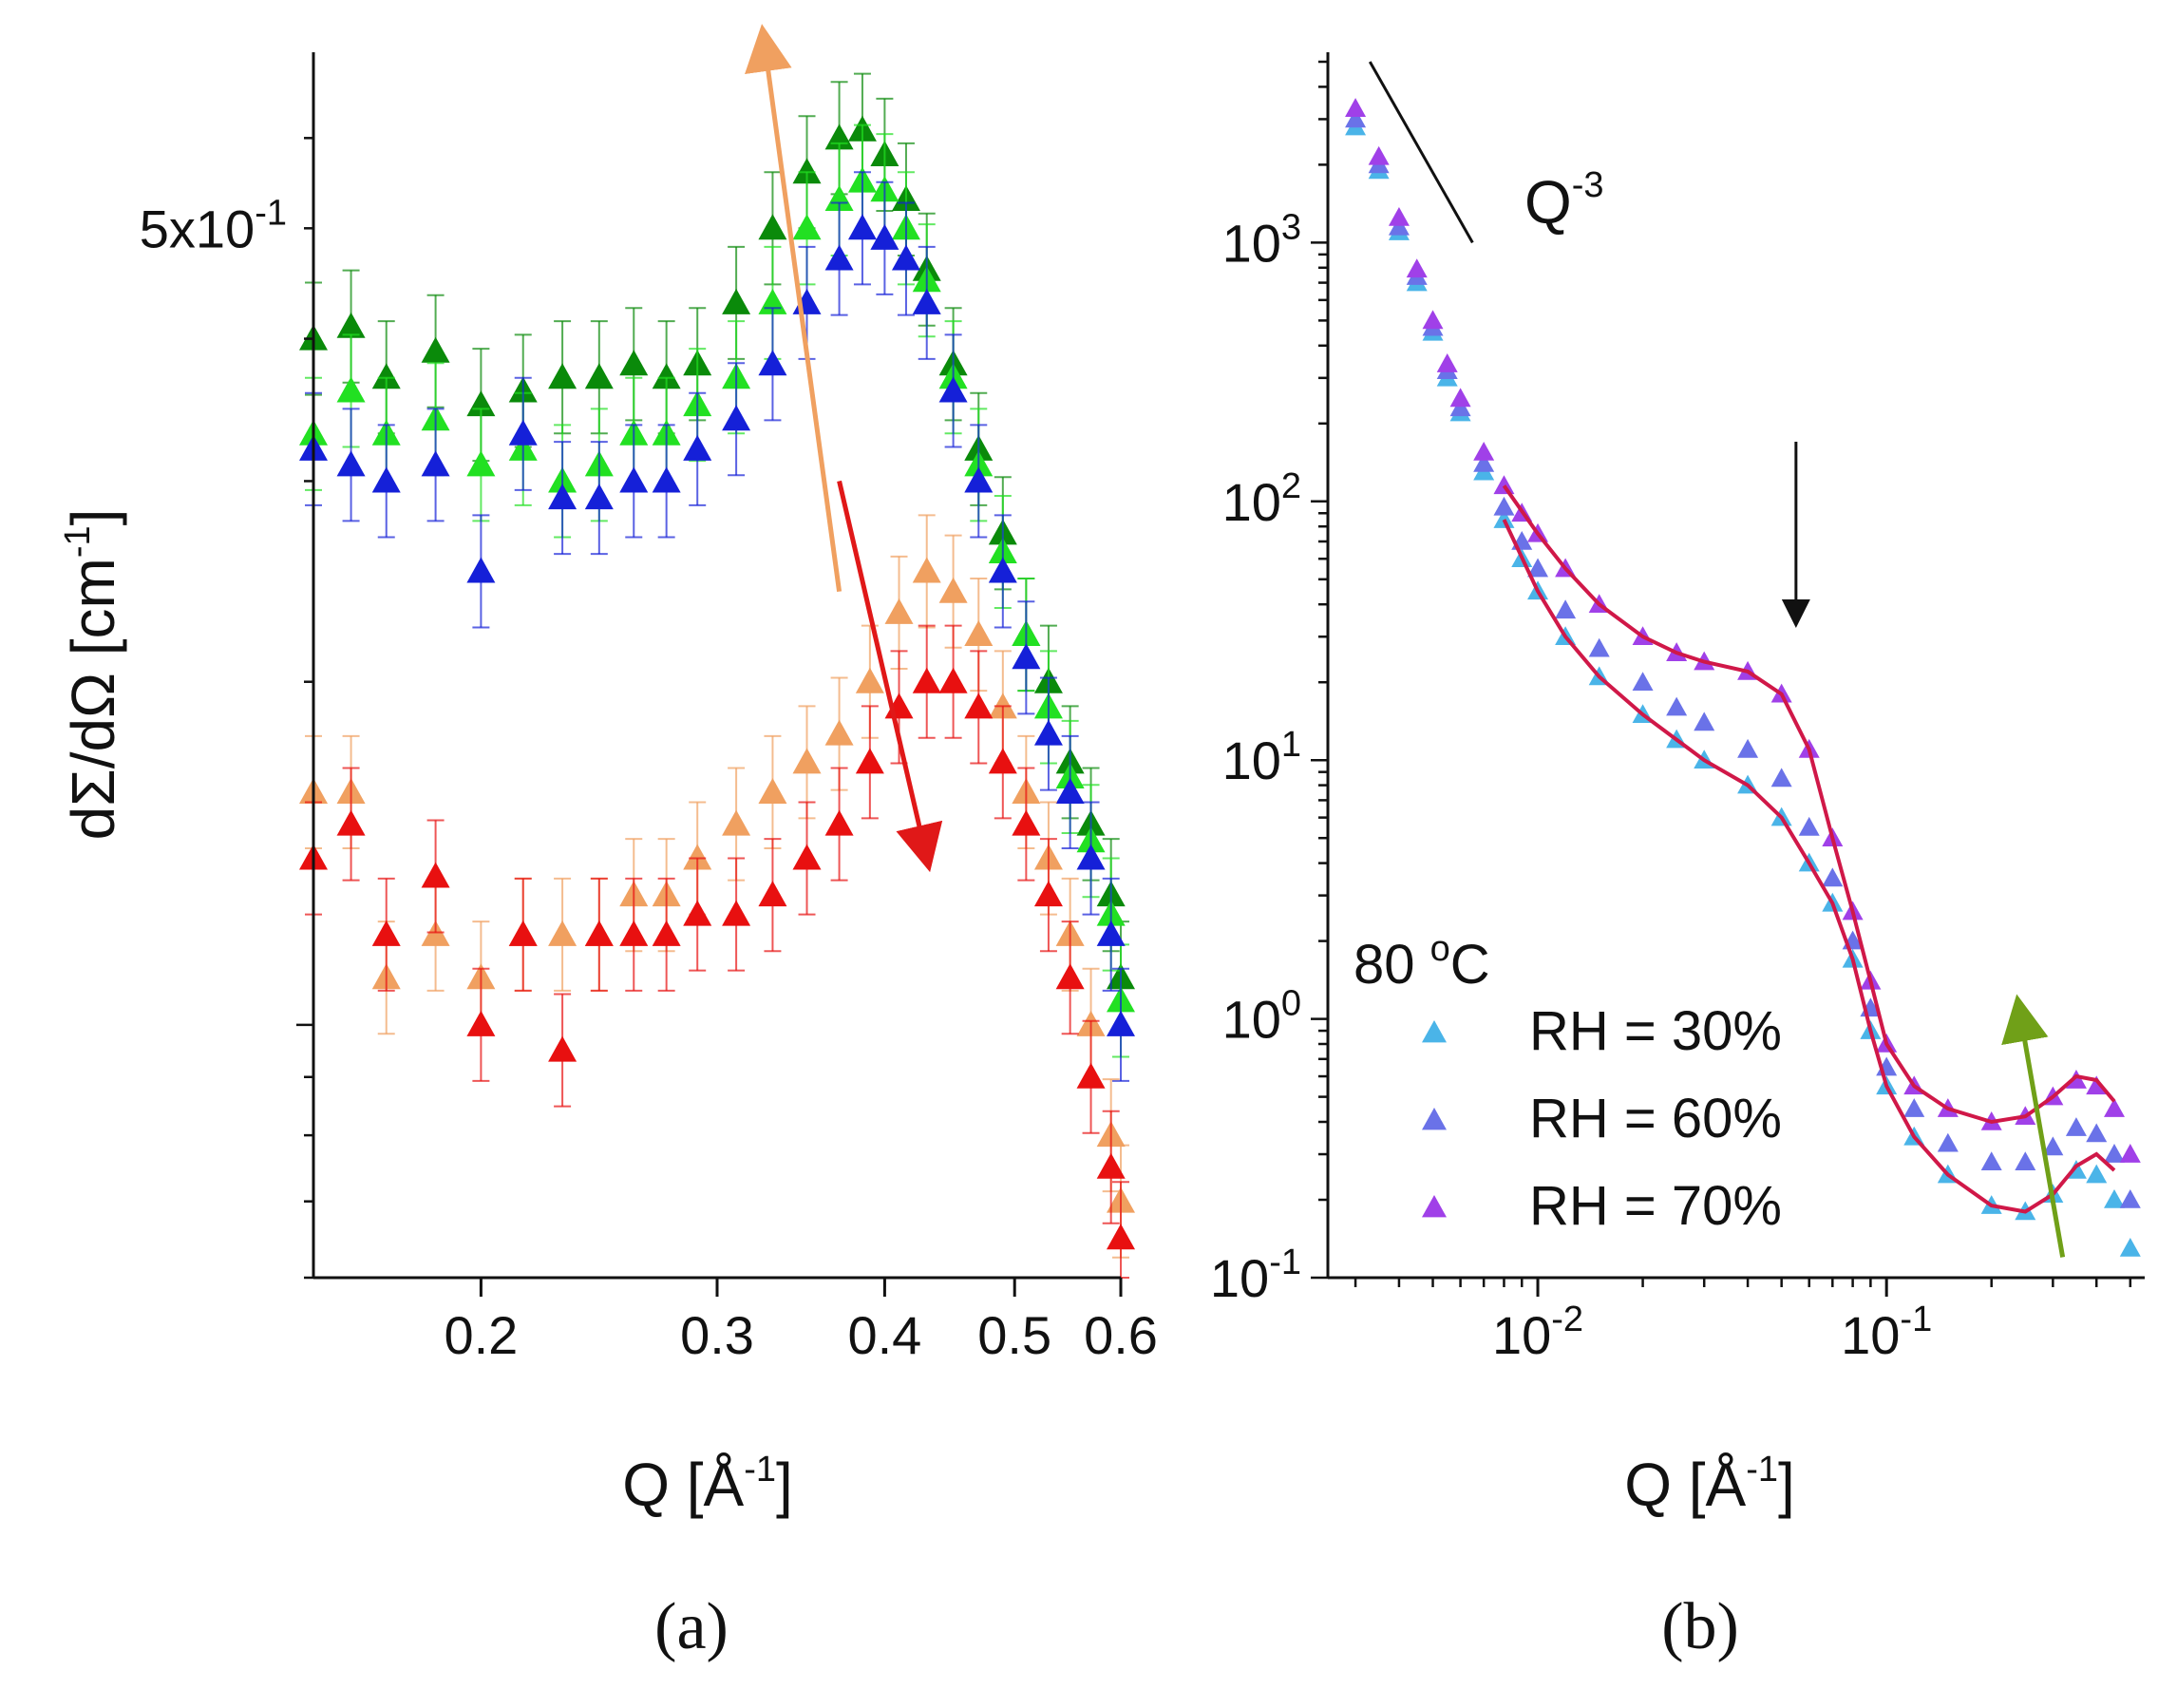 The height and width of the screenshot is (1708, 2177). What do you see at coordinates (1886, 1332) in the screenshot?
I see `x-tick-label: 10⁻¹` at bounding box center [1886, 1332].